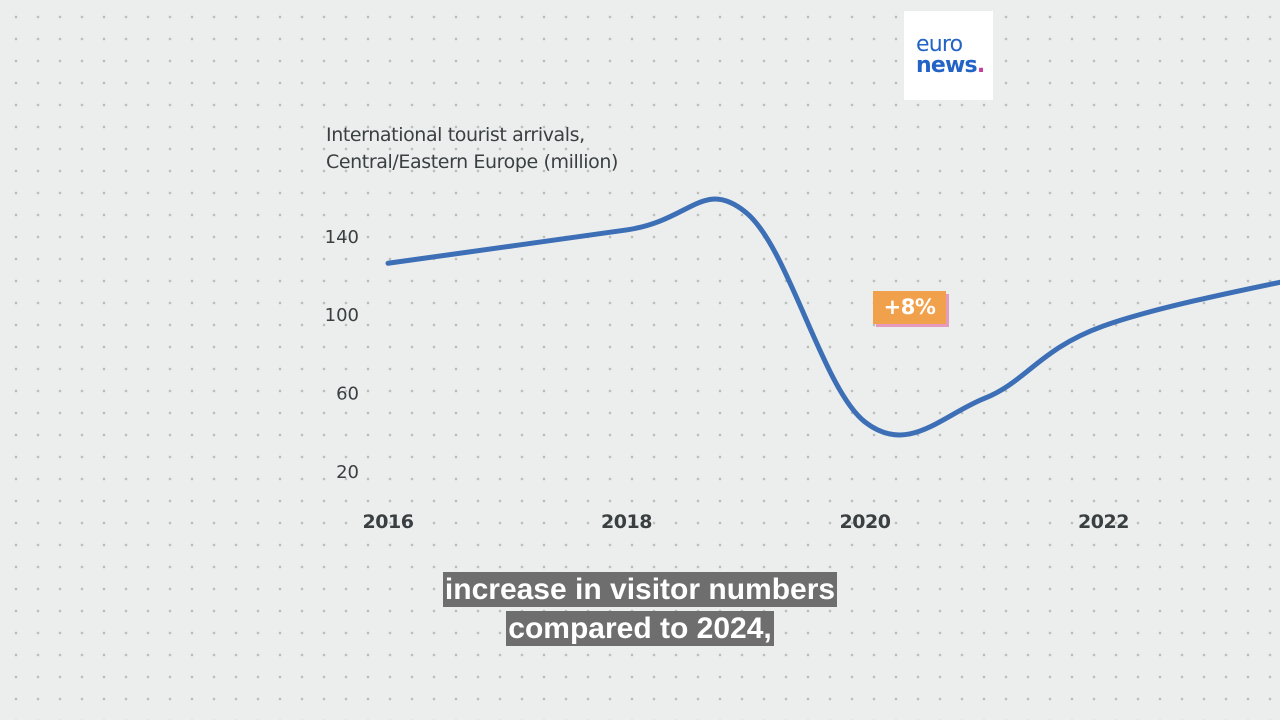  What do you see at coordinates (342, 315) in the screenshot?
I see `y-tick-label: 100` at bounding box center [342, 315].